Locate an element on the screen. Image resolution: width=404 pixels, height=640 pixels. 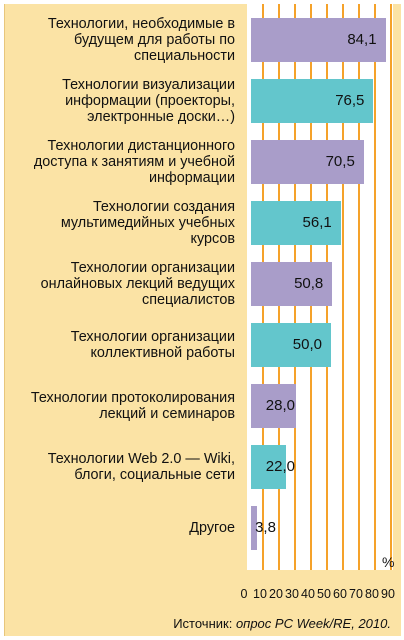
bar-value-label: 50,0 is located at coordinates (307, 344).